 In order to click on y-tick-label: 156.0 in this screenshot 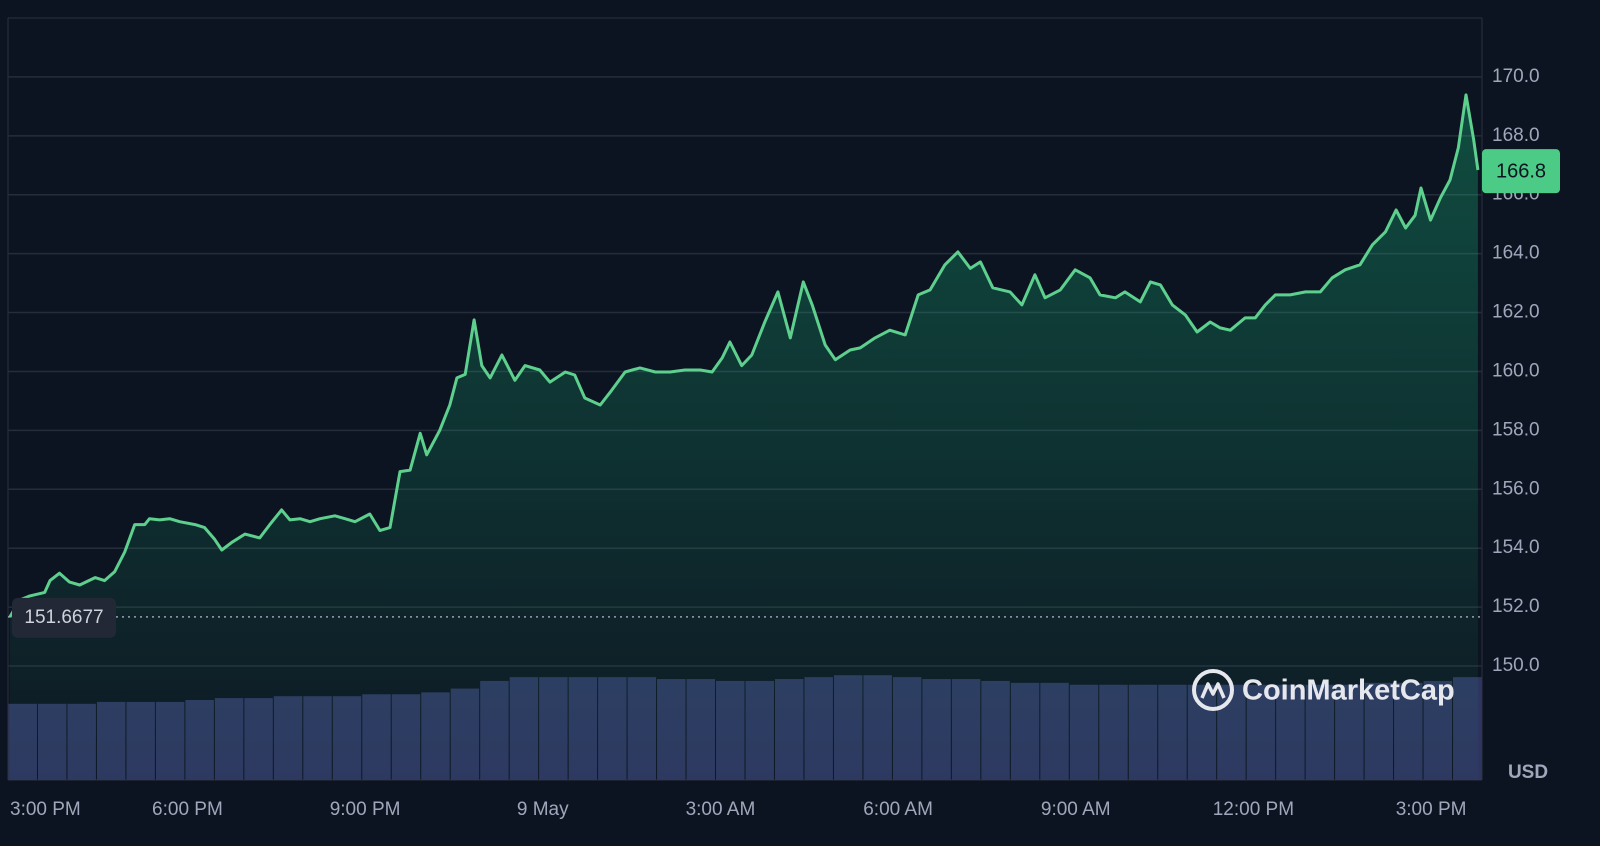, I will do `click(1516, 488)`.